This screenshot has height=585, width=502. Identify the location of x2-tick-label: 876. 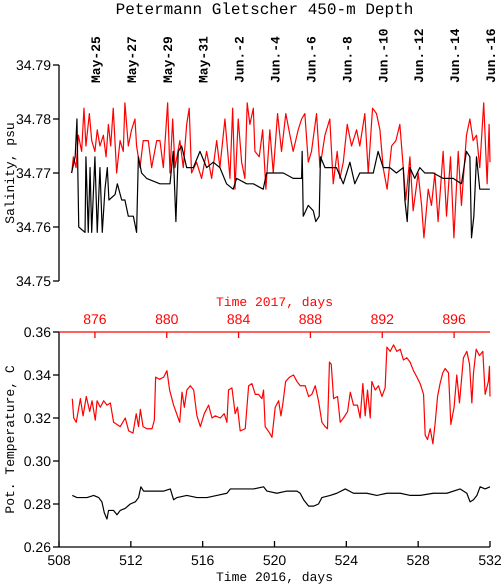
(95, 319).